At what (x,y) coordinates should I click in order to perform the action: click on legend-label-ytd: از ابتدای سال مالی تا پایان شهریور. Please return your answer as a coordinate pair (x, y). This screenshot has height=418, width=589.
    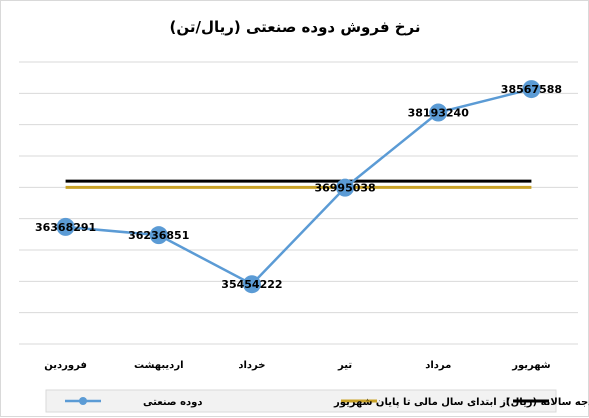
    Looking at the image, I should click on (421, 402).